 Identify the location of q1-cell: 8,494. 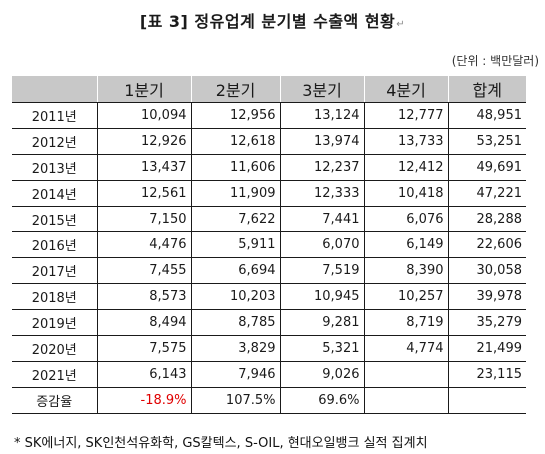
(144, 323).